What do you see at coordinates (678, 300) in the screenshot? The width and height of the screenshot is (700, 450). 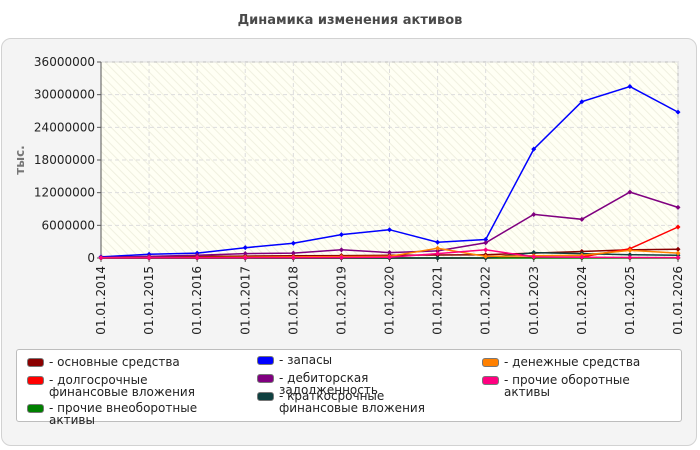 I see `x-tick-label: 01.01.2026` at bounding box center [678, 300].